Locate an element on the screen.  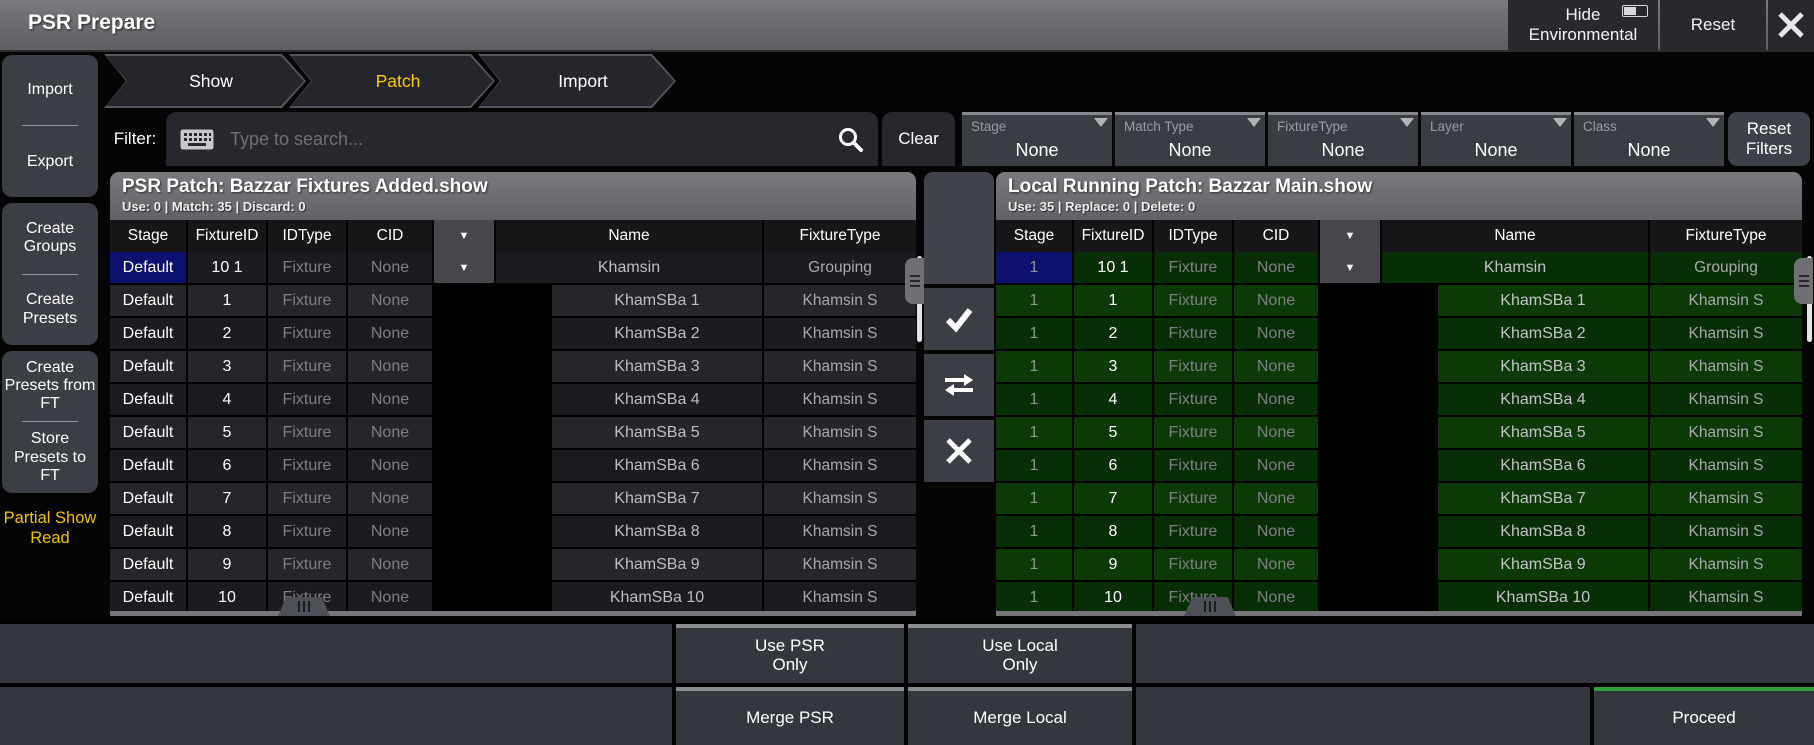
table-row: Default 6 Fixture None KhamSBa 6 Khamsin S is located at coordinates (513, 465).